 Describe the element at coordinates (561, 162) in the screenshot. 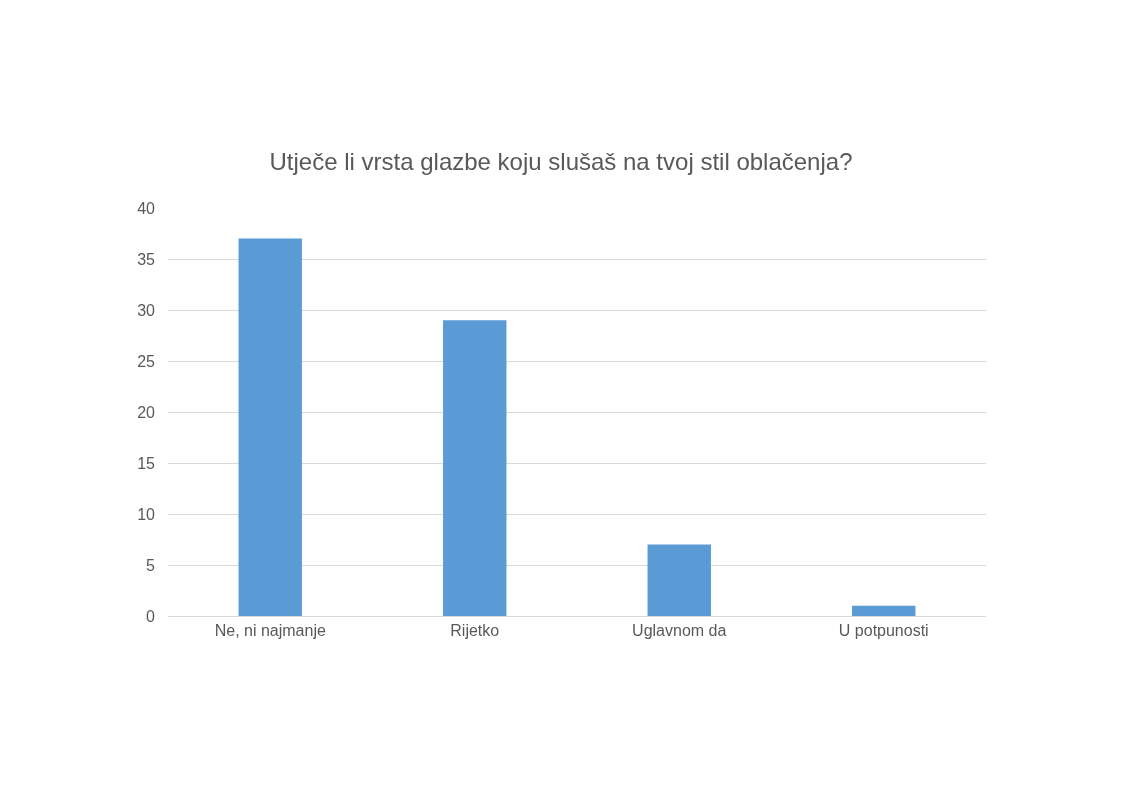

I see `chart-title: Utječe li vrsta glazbe koju slušaš na tvoj stil oblačenja?` at that location.